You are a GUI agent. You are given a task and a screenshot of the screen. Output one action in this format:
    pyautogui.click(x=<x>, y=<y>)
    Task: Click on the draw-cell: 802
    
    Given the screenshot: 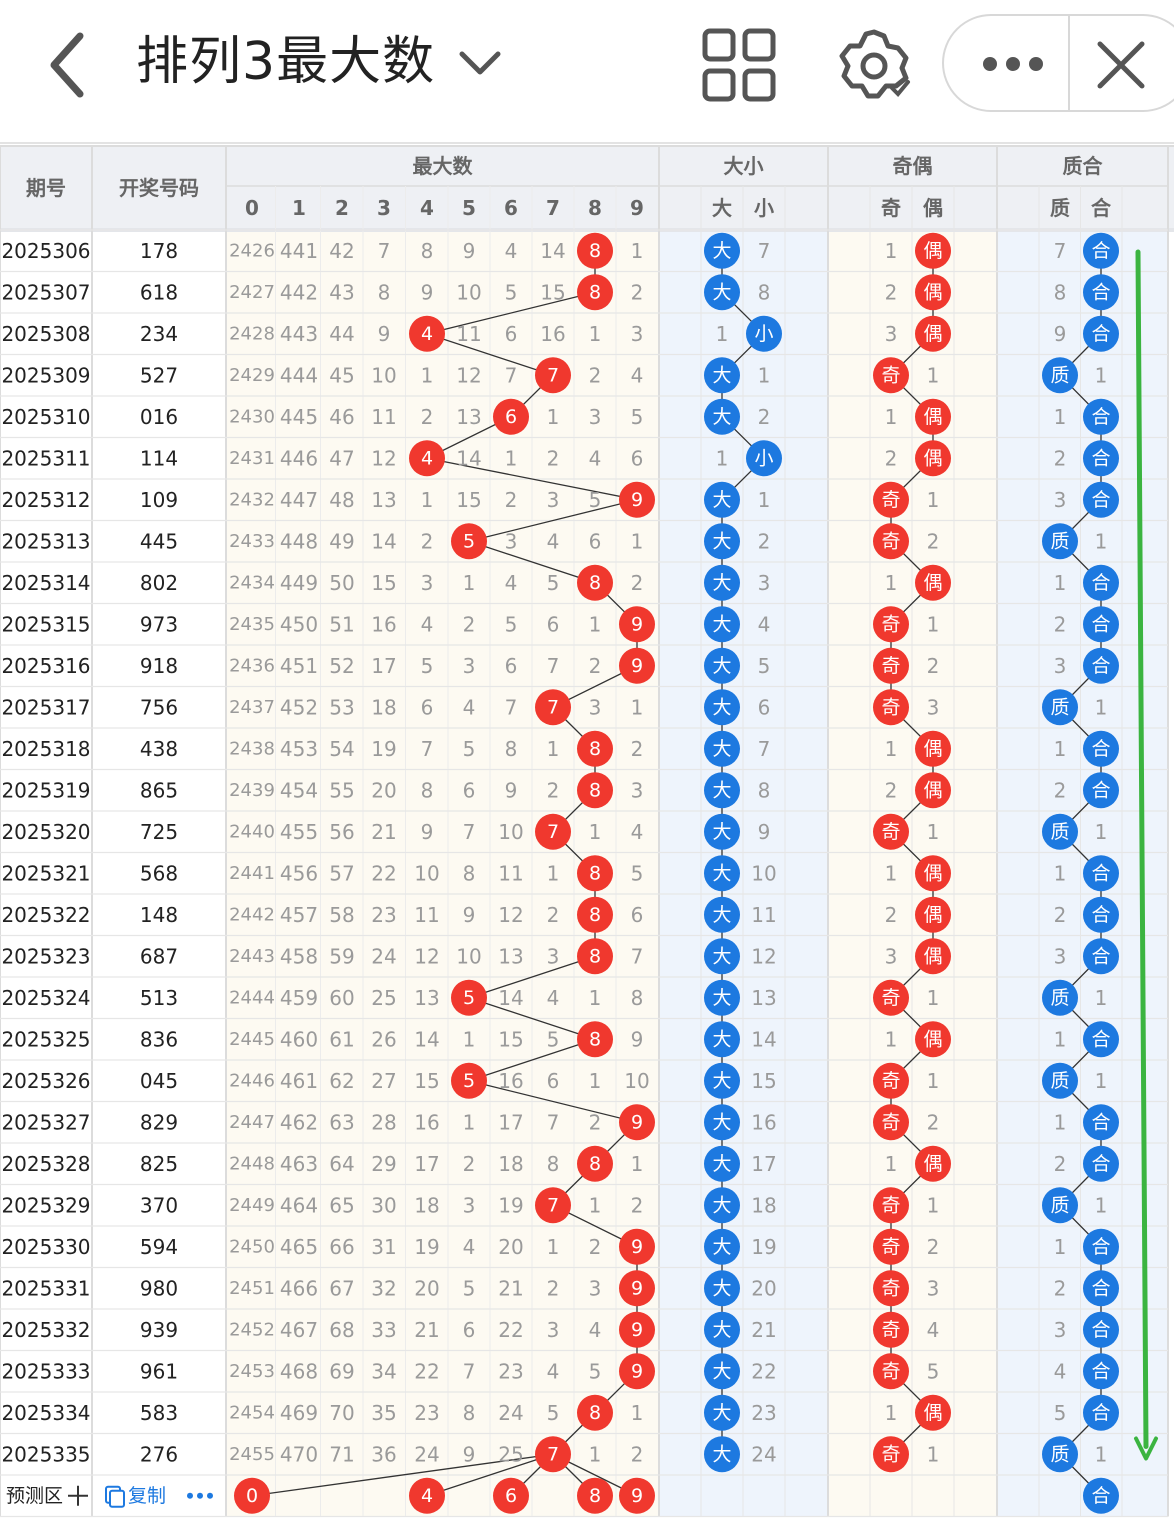 What is the action you would take?
    pyautogui.click(x=159, y=583)
    